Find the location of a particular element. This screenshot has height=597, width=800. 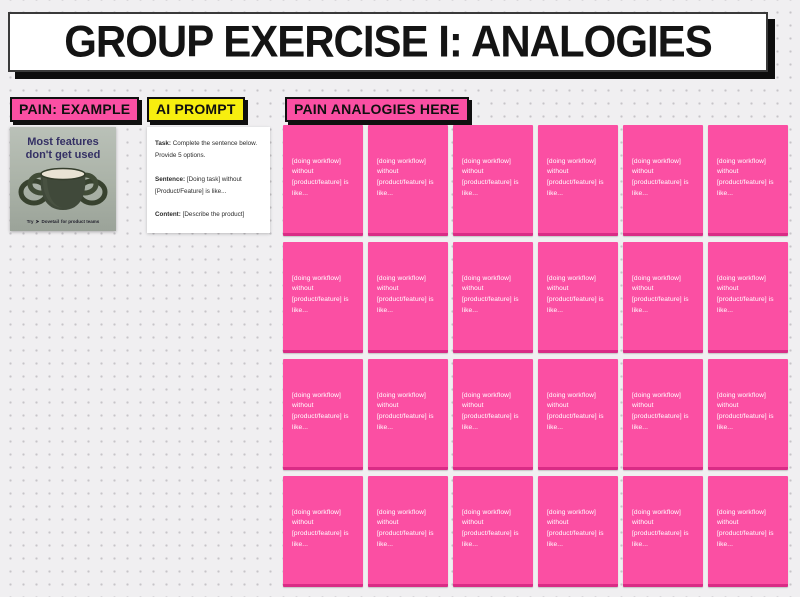

title-banner: GROUP EXERCISE I: ANALOGIES is located at coordinates (388, 42).